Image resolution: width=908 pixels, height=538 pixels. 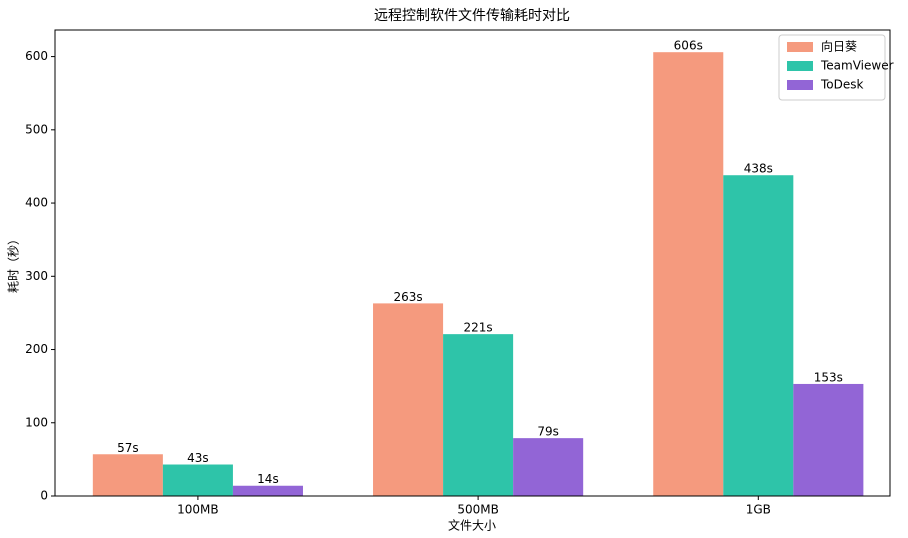 What do you see at coordinates (36, 422) in the screenshot?
I see `y-tick-label: 100` at bounding box center [36, 422].